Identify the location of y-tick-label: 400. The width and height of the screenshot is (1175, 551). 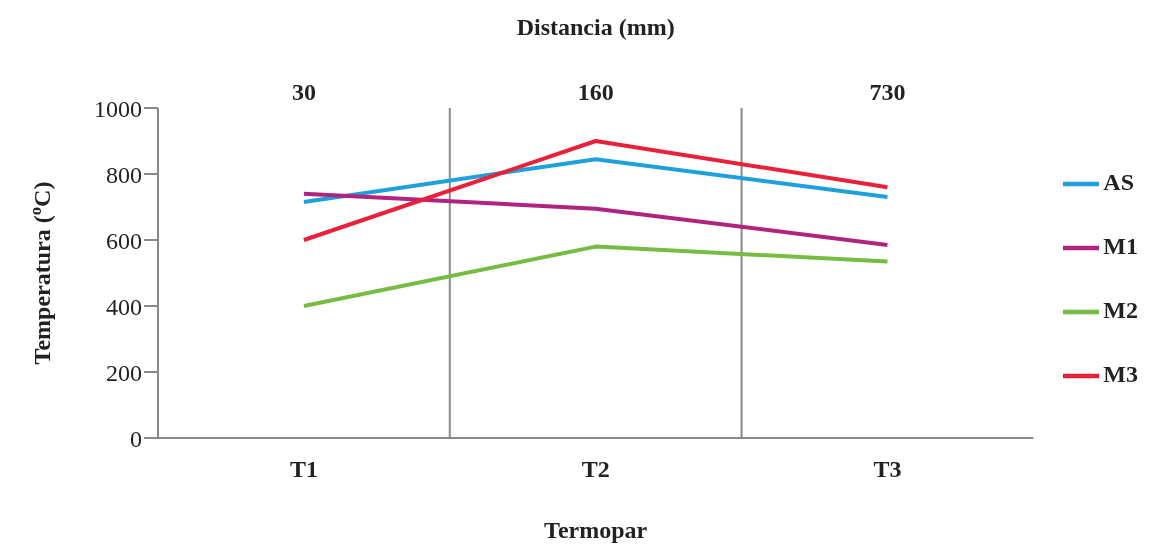
(124, 306).